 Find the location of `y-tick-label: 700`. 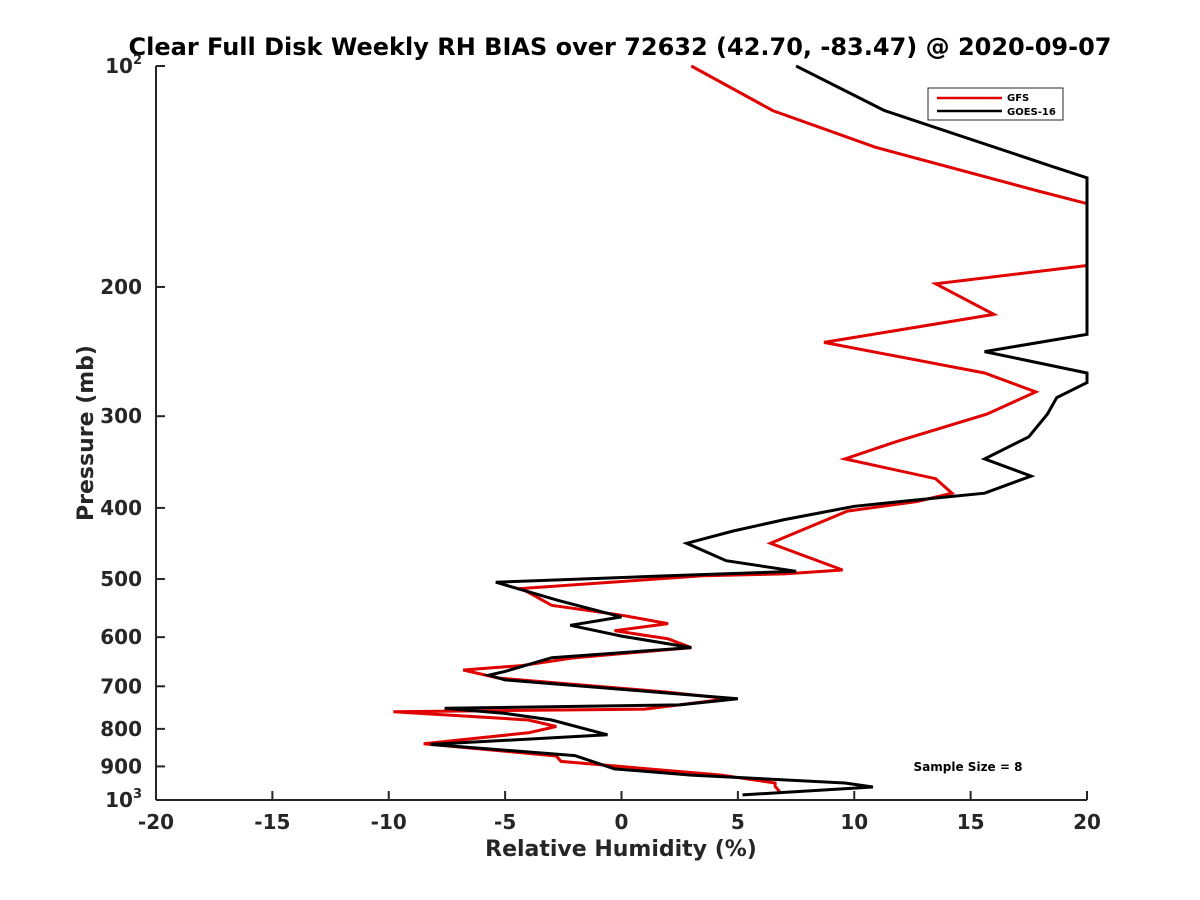

y-tick-label: 700 is located at coordinates (121, 686).